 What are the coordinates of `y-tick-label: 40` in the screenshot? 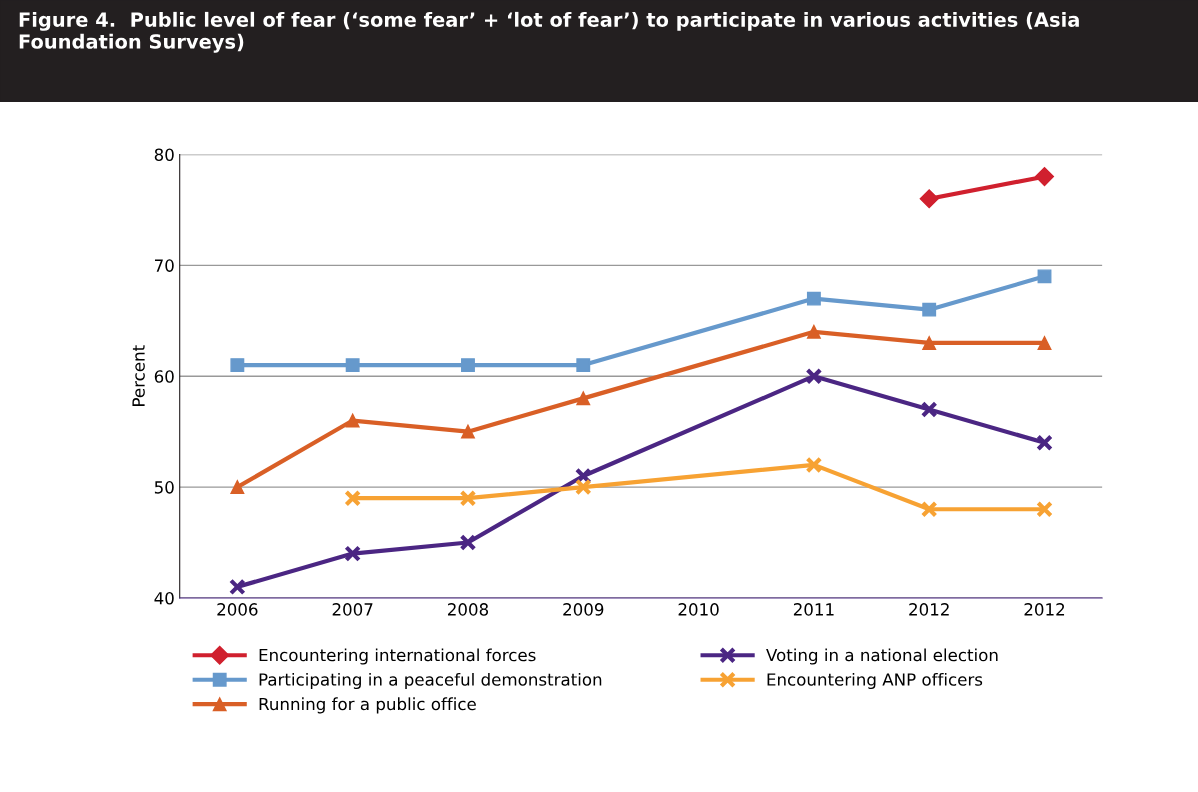 It's located at (164, 598).